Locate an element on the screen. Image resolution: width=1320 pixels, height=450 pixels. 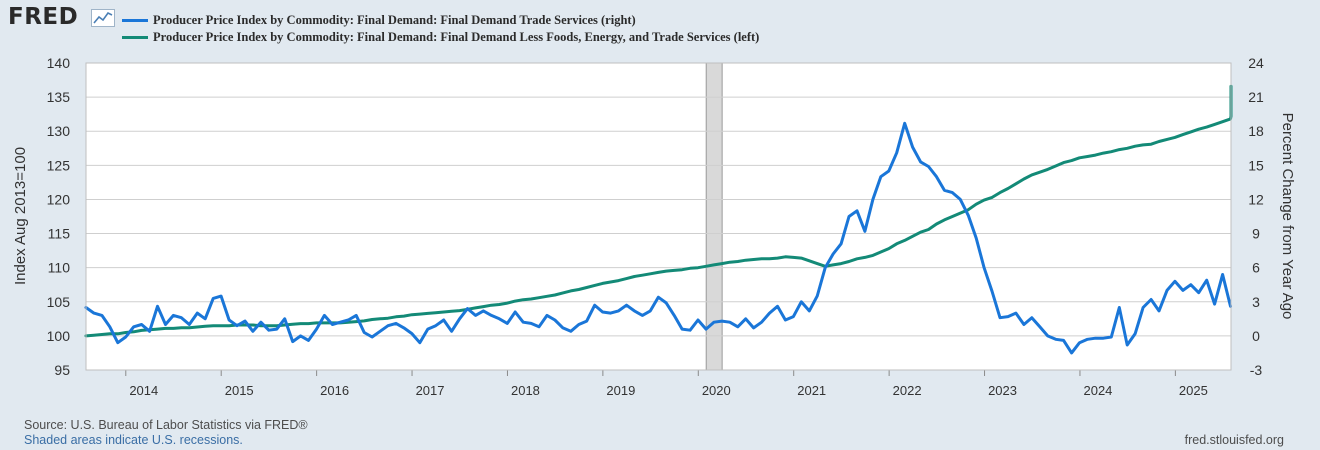
legend-swatch-blue is located at coordinates (135, 20).